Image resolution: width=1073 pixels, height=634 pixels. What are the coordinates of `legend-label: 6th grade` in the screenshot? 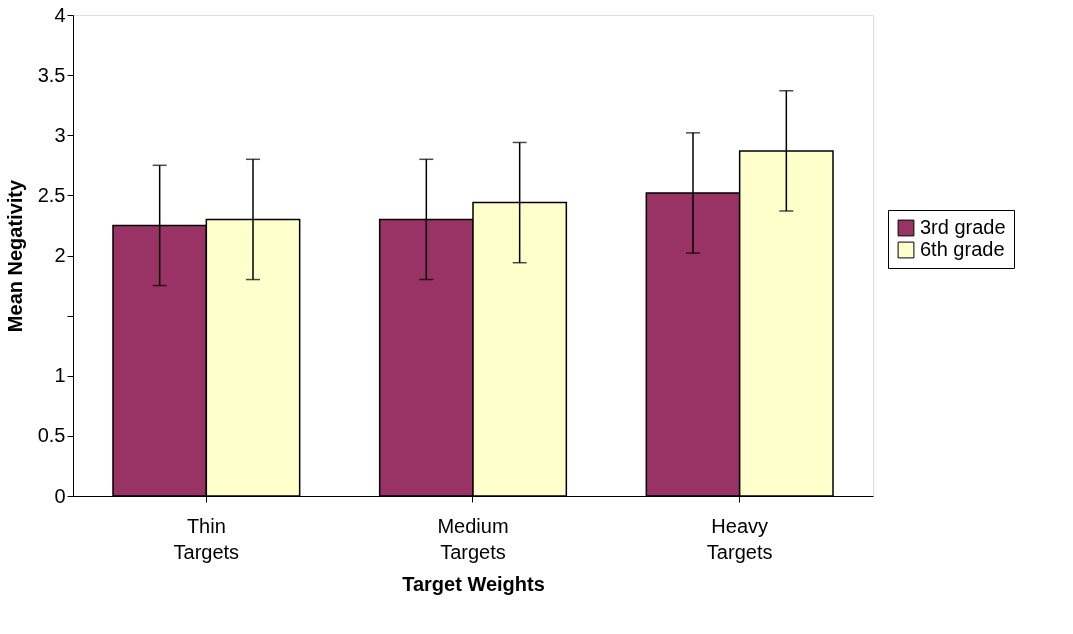 It's located at (962, 249).